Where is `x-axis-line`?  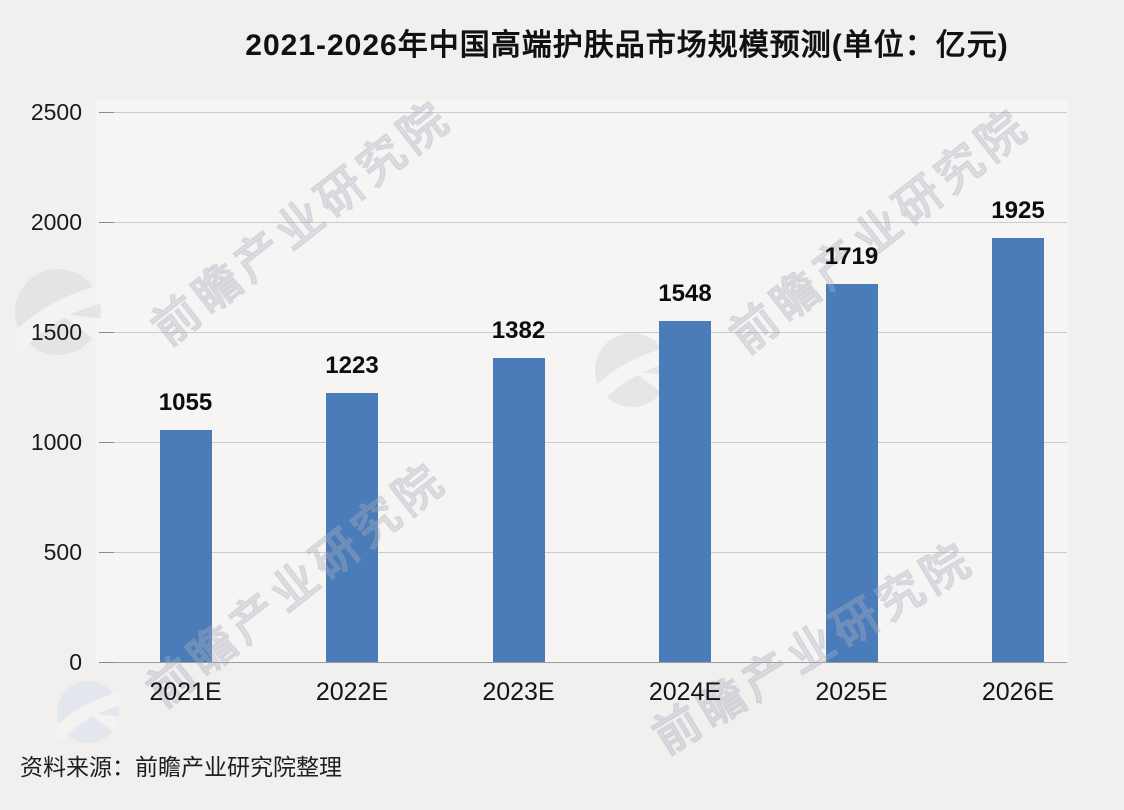 x-axis-line is located at coordinates (590, 662).